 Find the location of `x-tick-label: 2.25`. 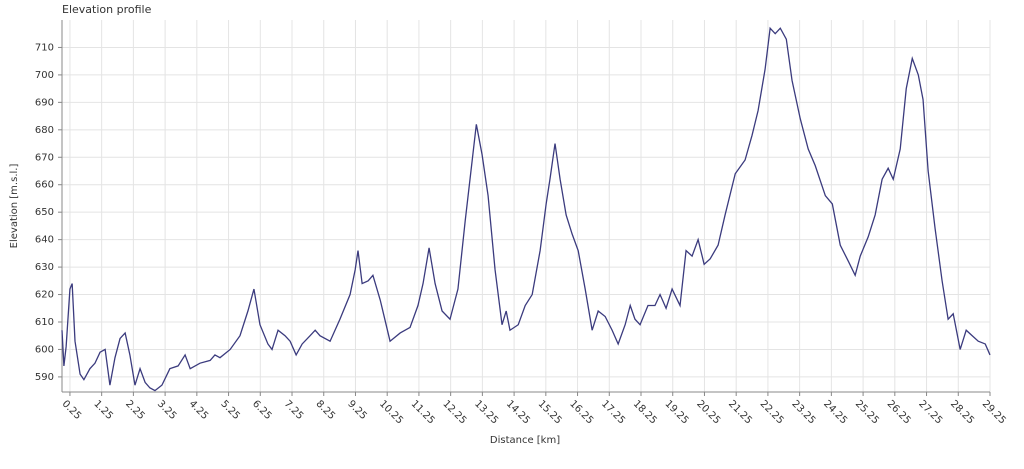

x-tick-label: 2.25 is located at coordinates (135, 410).